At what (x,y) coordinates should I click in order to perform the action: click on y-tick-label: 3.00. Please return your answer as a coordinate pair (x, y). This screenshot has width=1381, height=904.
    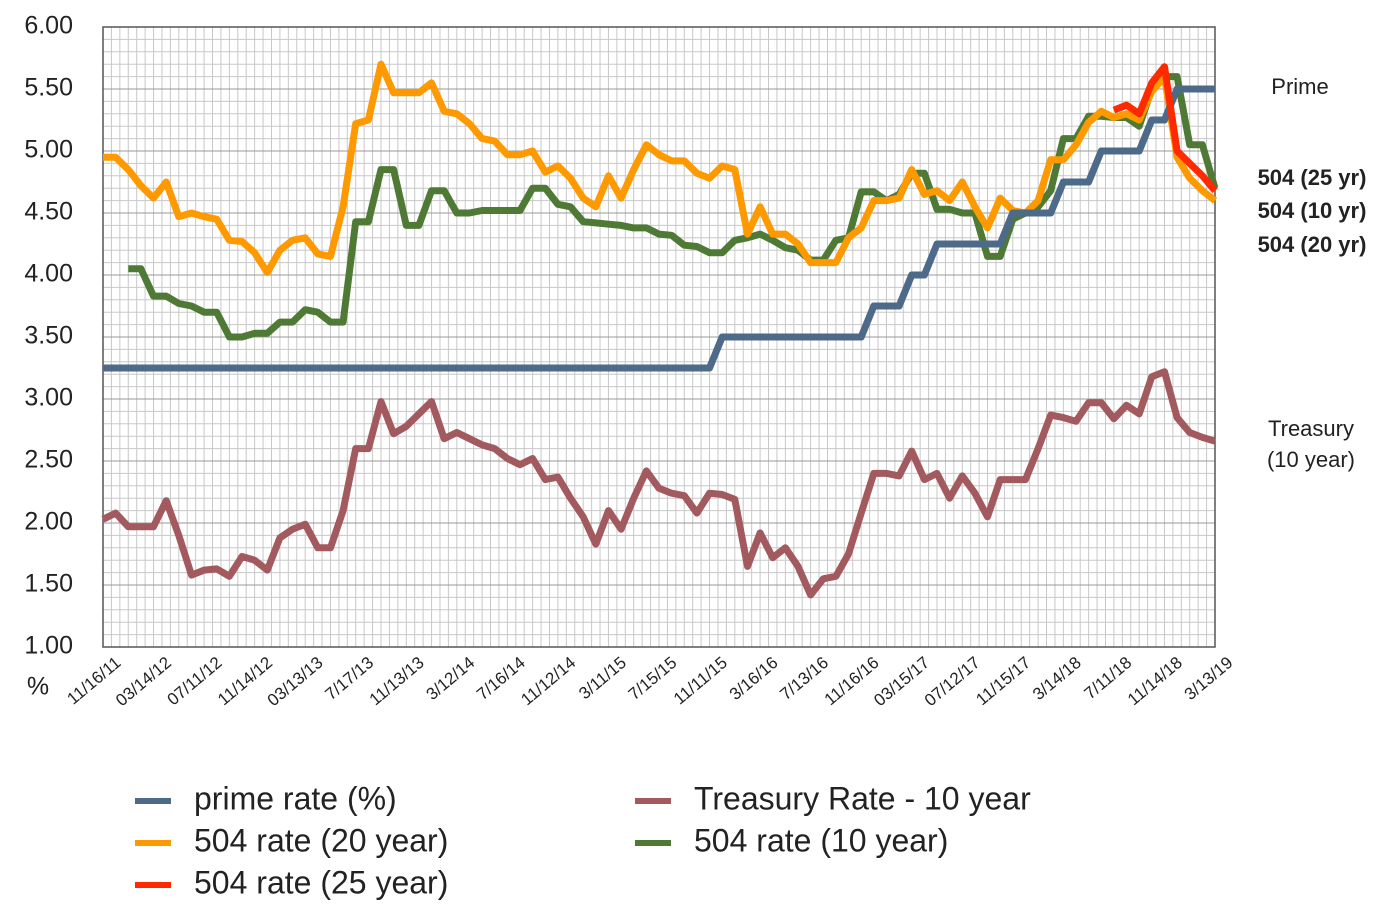
    Looking at the image, I should click on (48, 398).